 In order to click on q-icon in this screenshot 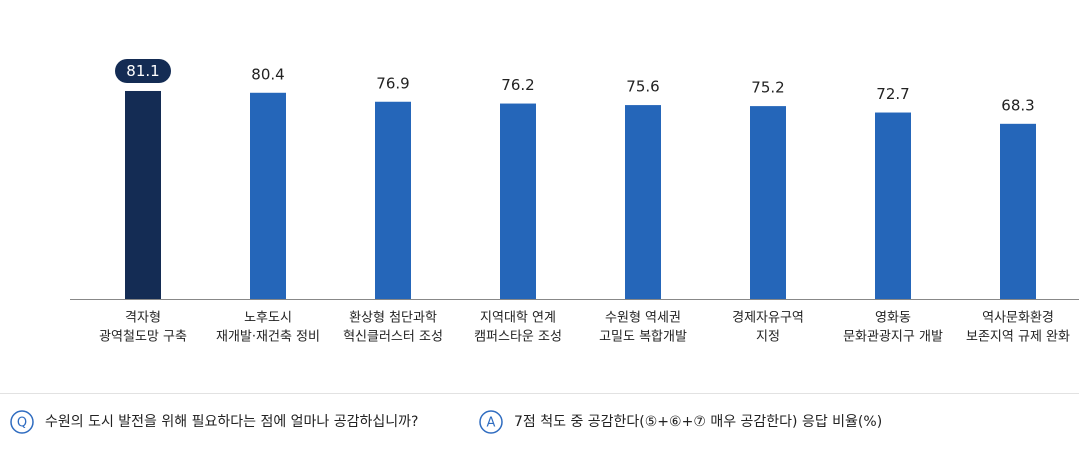, I will do `click(22, 422)`.